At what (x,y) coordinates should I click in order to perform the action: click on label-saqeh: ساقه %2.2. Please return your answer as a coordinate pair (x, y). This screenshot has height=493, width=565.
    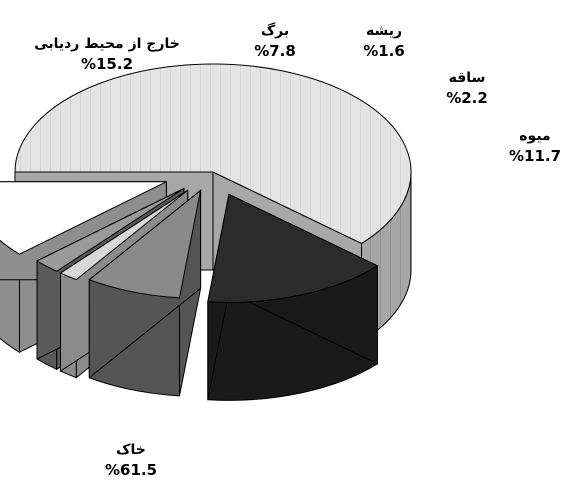
    Looking at the image, I should click on (467, 88).